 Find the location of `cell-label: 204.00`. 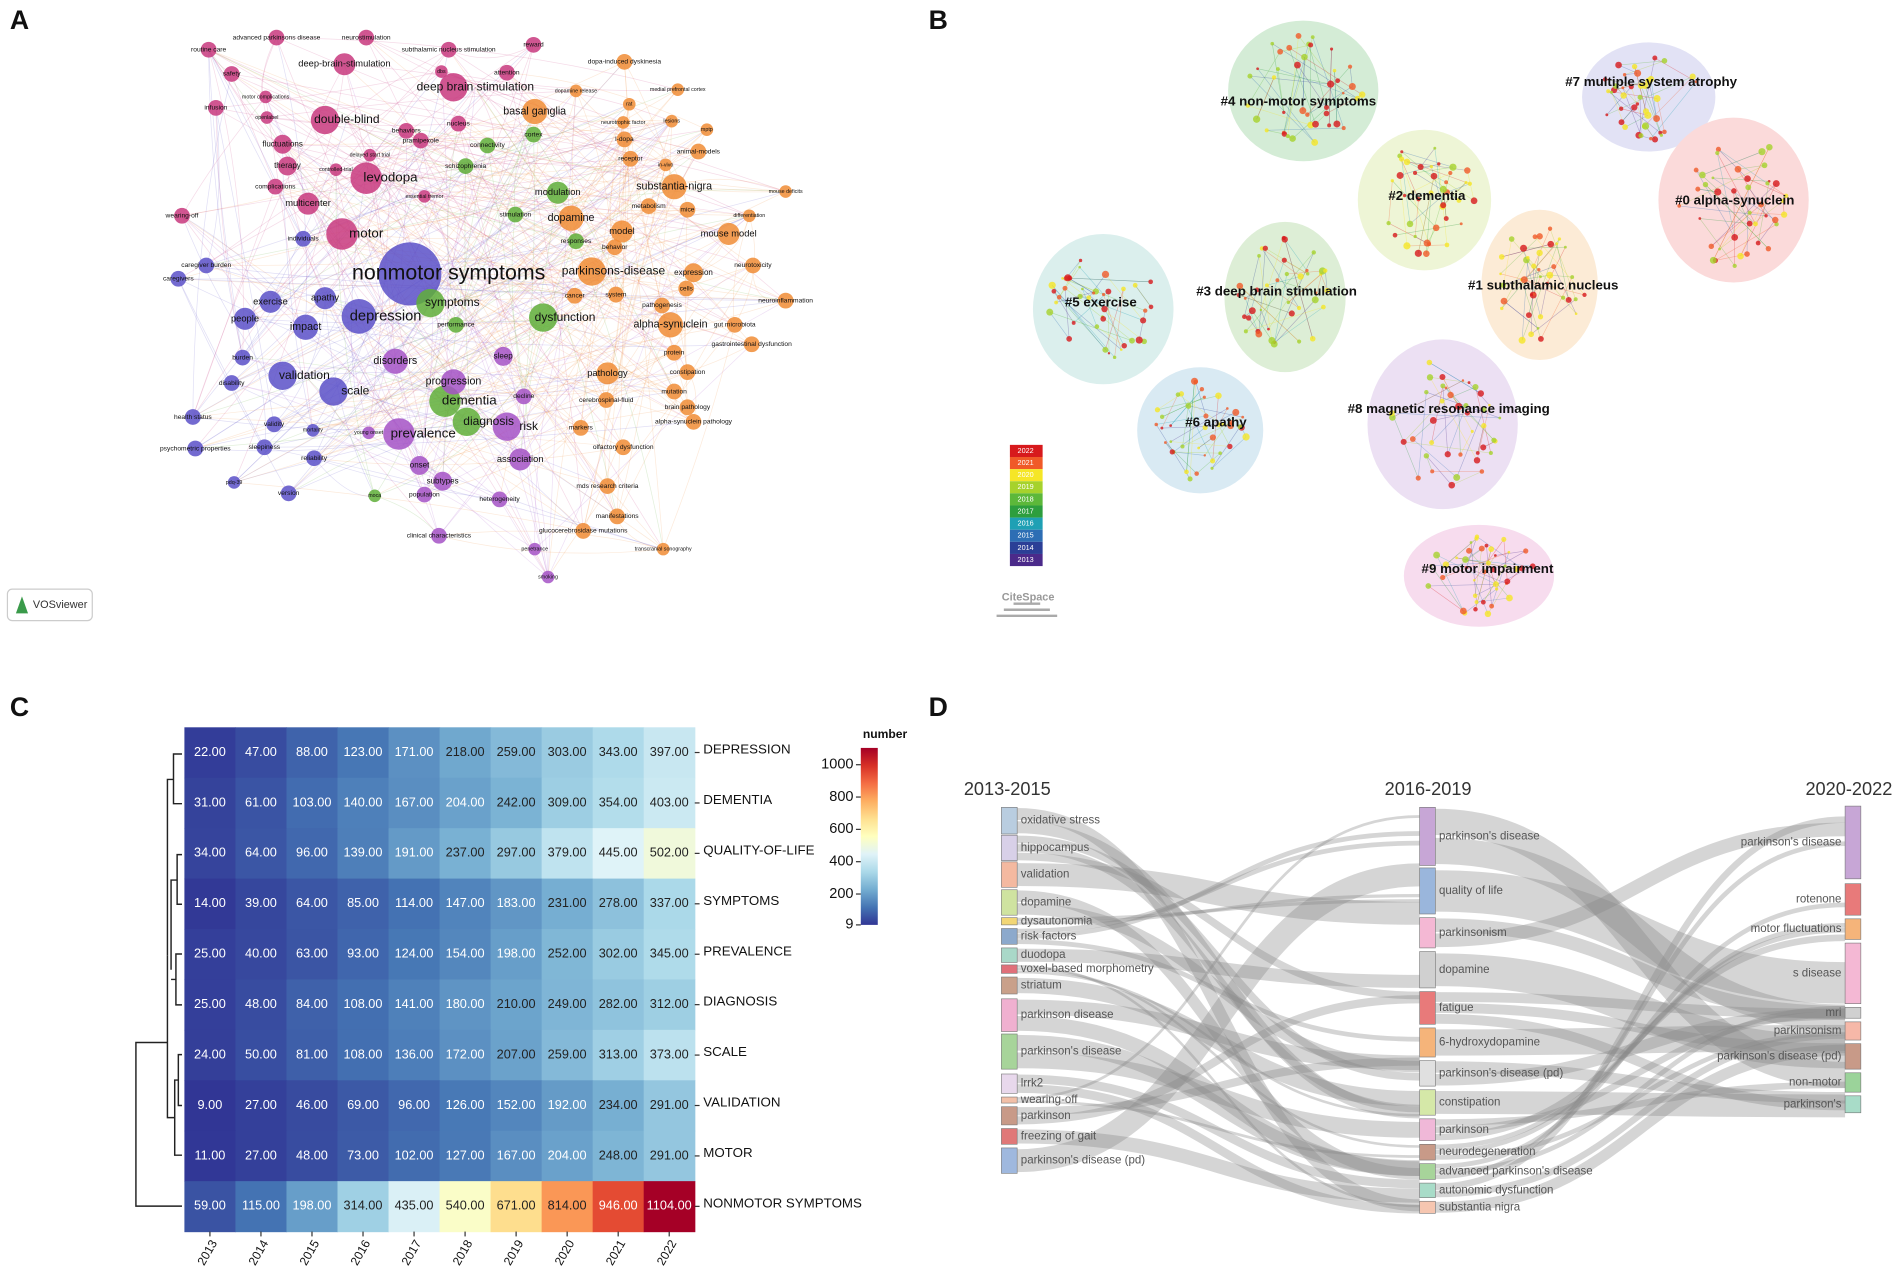

cell-label: 204.00 is located at coordinates (465, 801).